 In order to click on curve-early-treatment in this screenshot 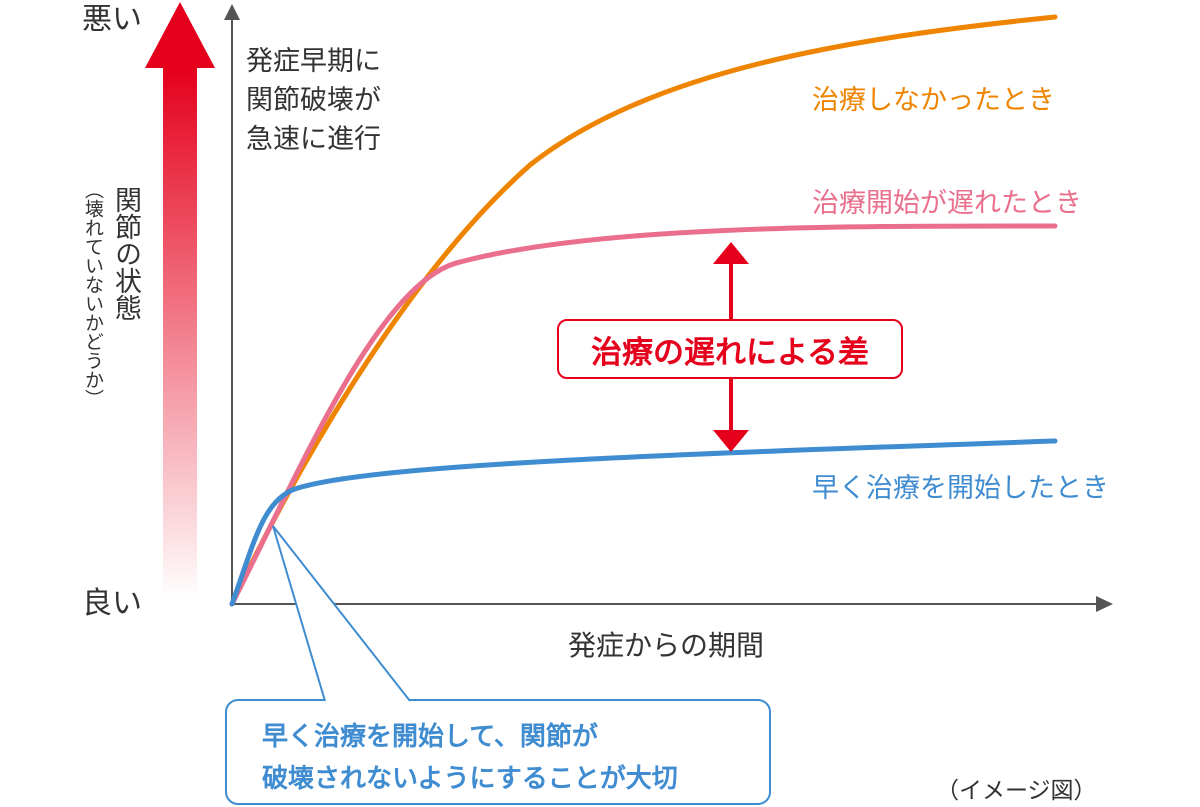, I will do `click(643, 522)`.